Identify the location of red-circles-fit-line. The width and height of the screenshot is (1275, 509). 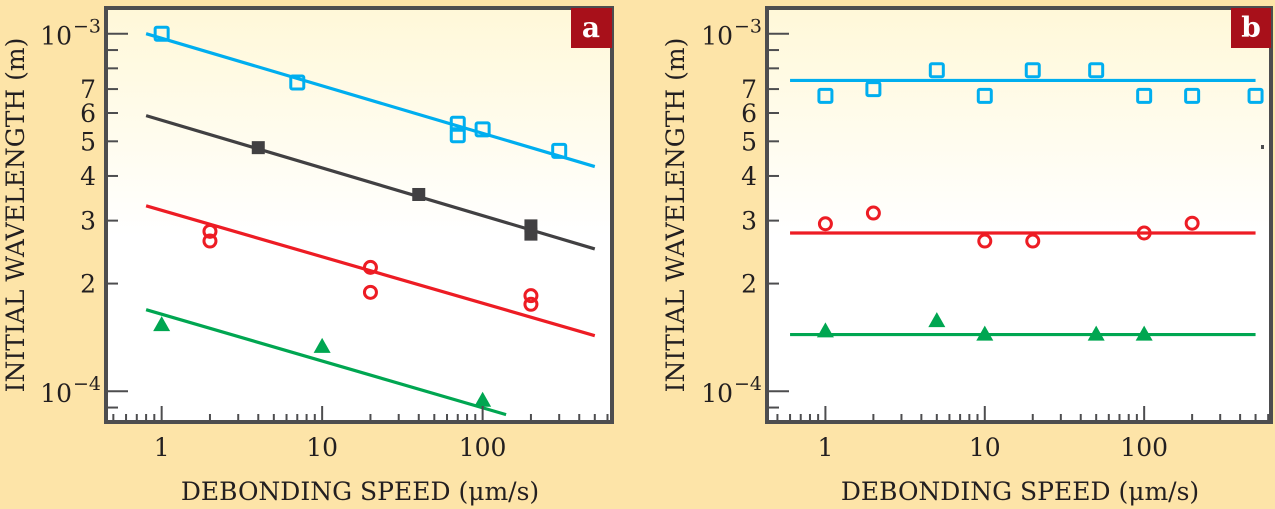
(370, 271).